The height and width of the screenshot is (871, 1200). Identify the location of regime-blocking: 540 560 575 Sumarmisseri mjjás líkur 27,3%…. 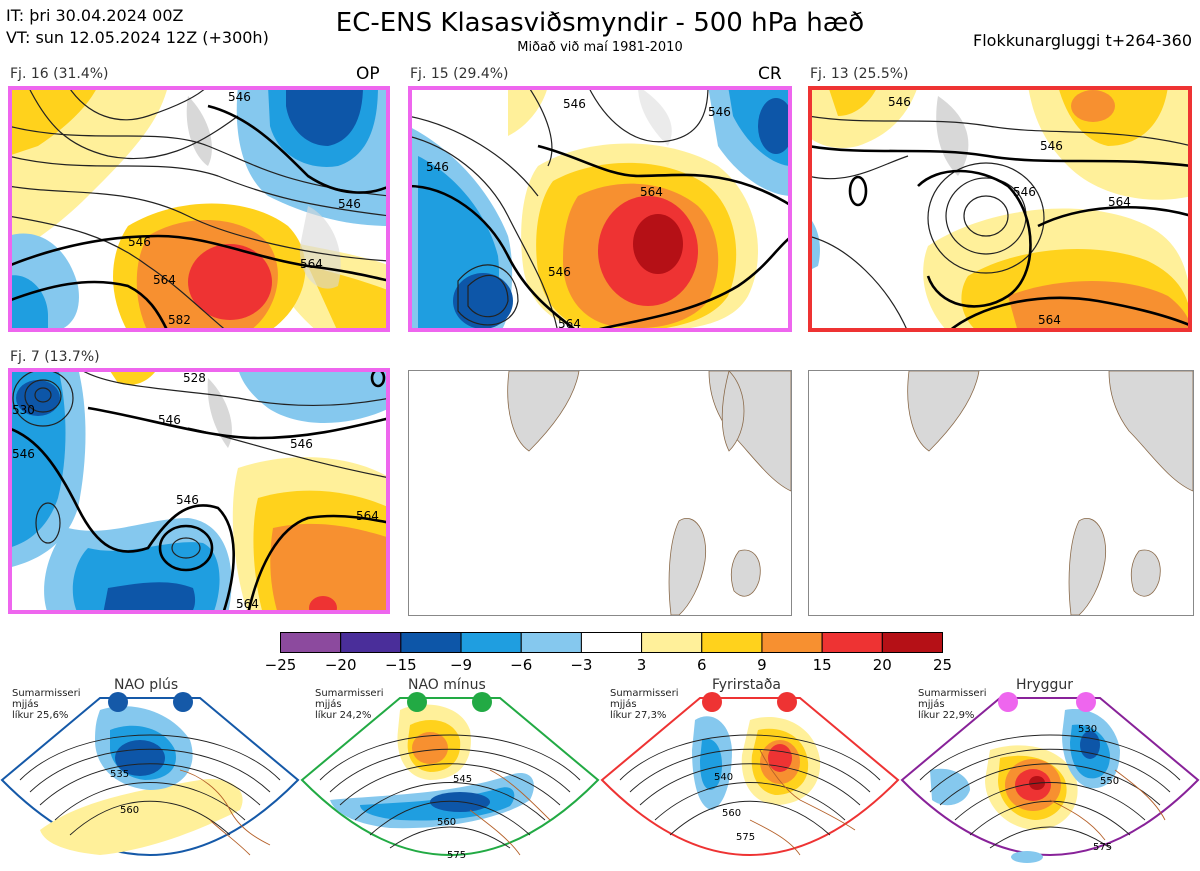
(750, 774).